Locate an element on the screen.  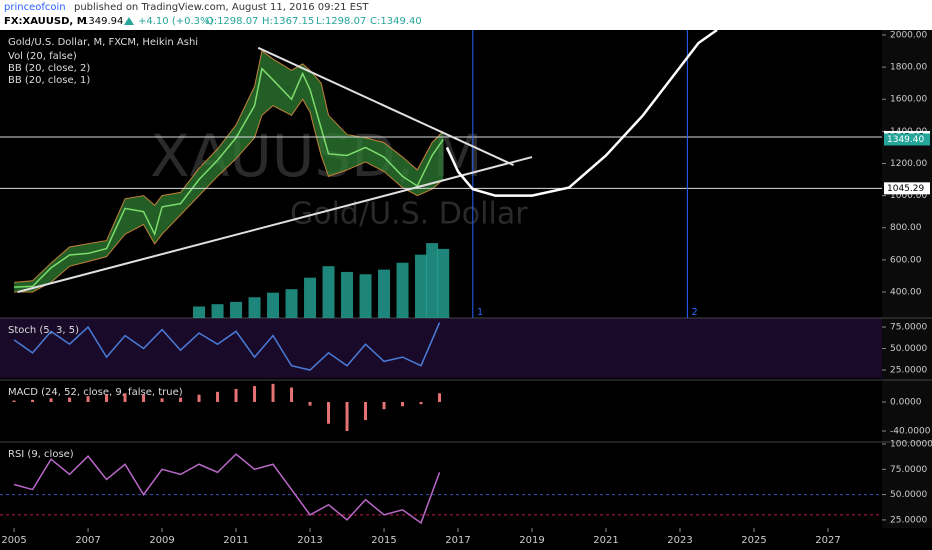
x-tick-label: 2017 is located at coordinates (457, 540).